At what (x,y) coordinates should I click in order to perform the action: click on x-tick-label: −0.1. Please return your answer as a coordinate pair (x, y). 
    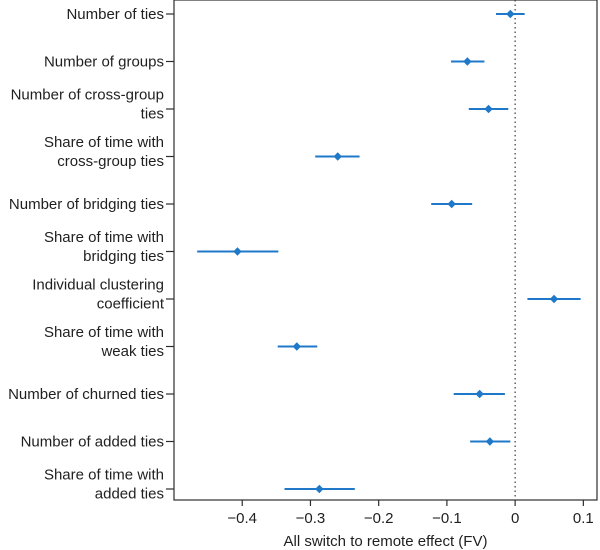
    Looking at the image, I should click on (447, 518).